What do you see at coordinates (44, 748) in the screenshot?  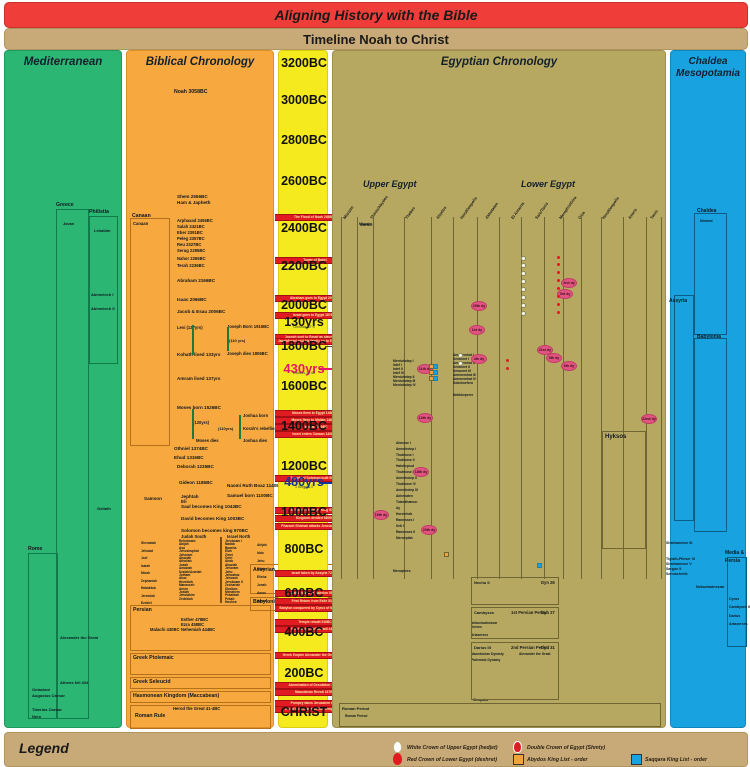 I see `legend-title: Legend` at bounding box center [44, 748].